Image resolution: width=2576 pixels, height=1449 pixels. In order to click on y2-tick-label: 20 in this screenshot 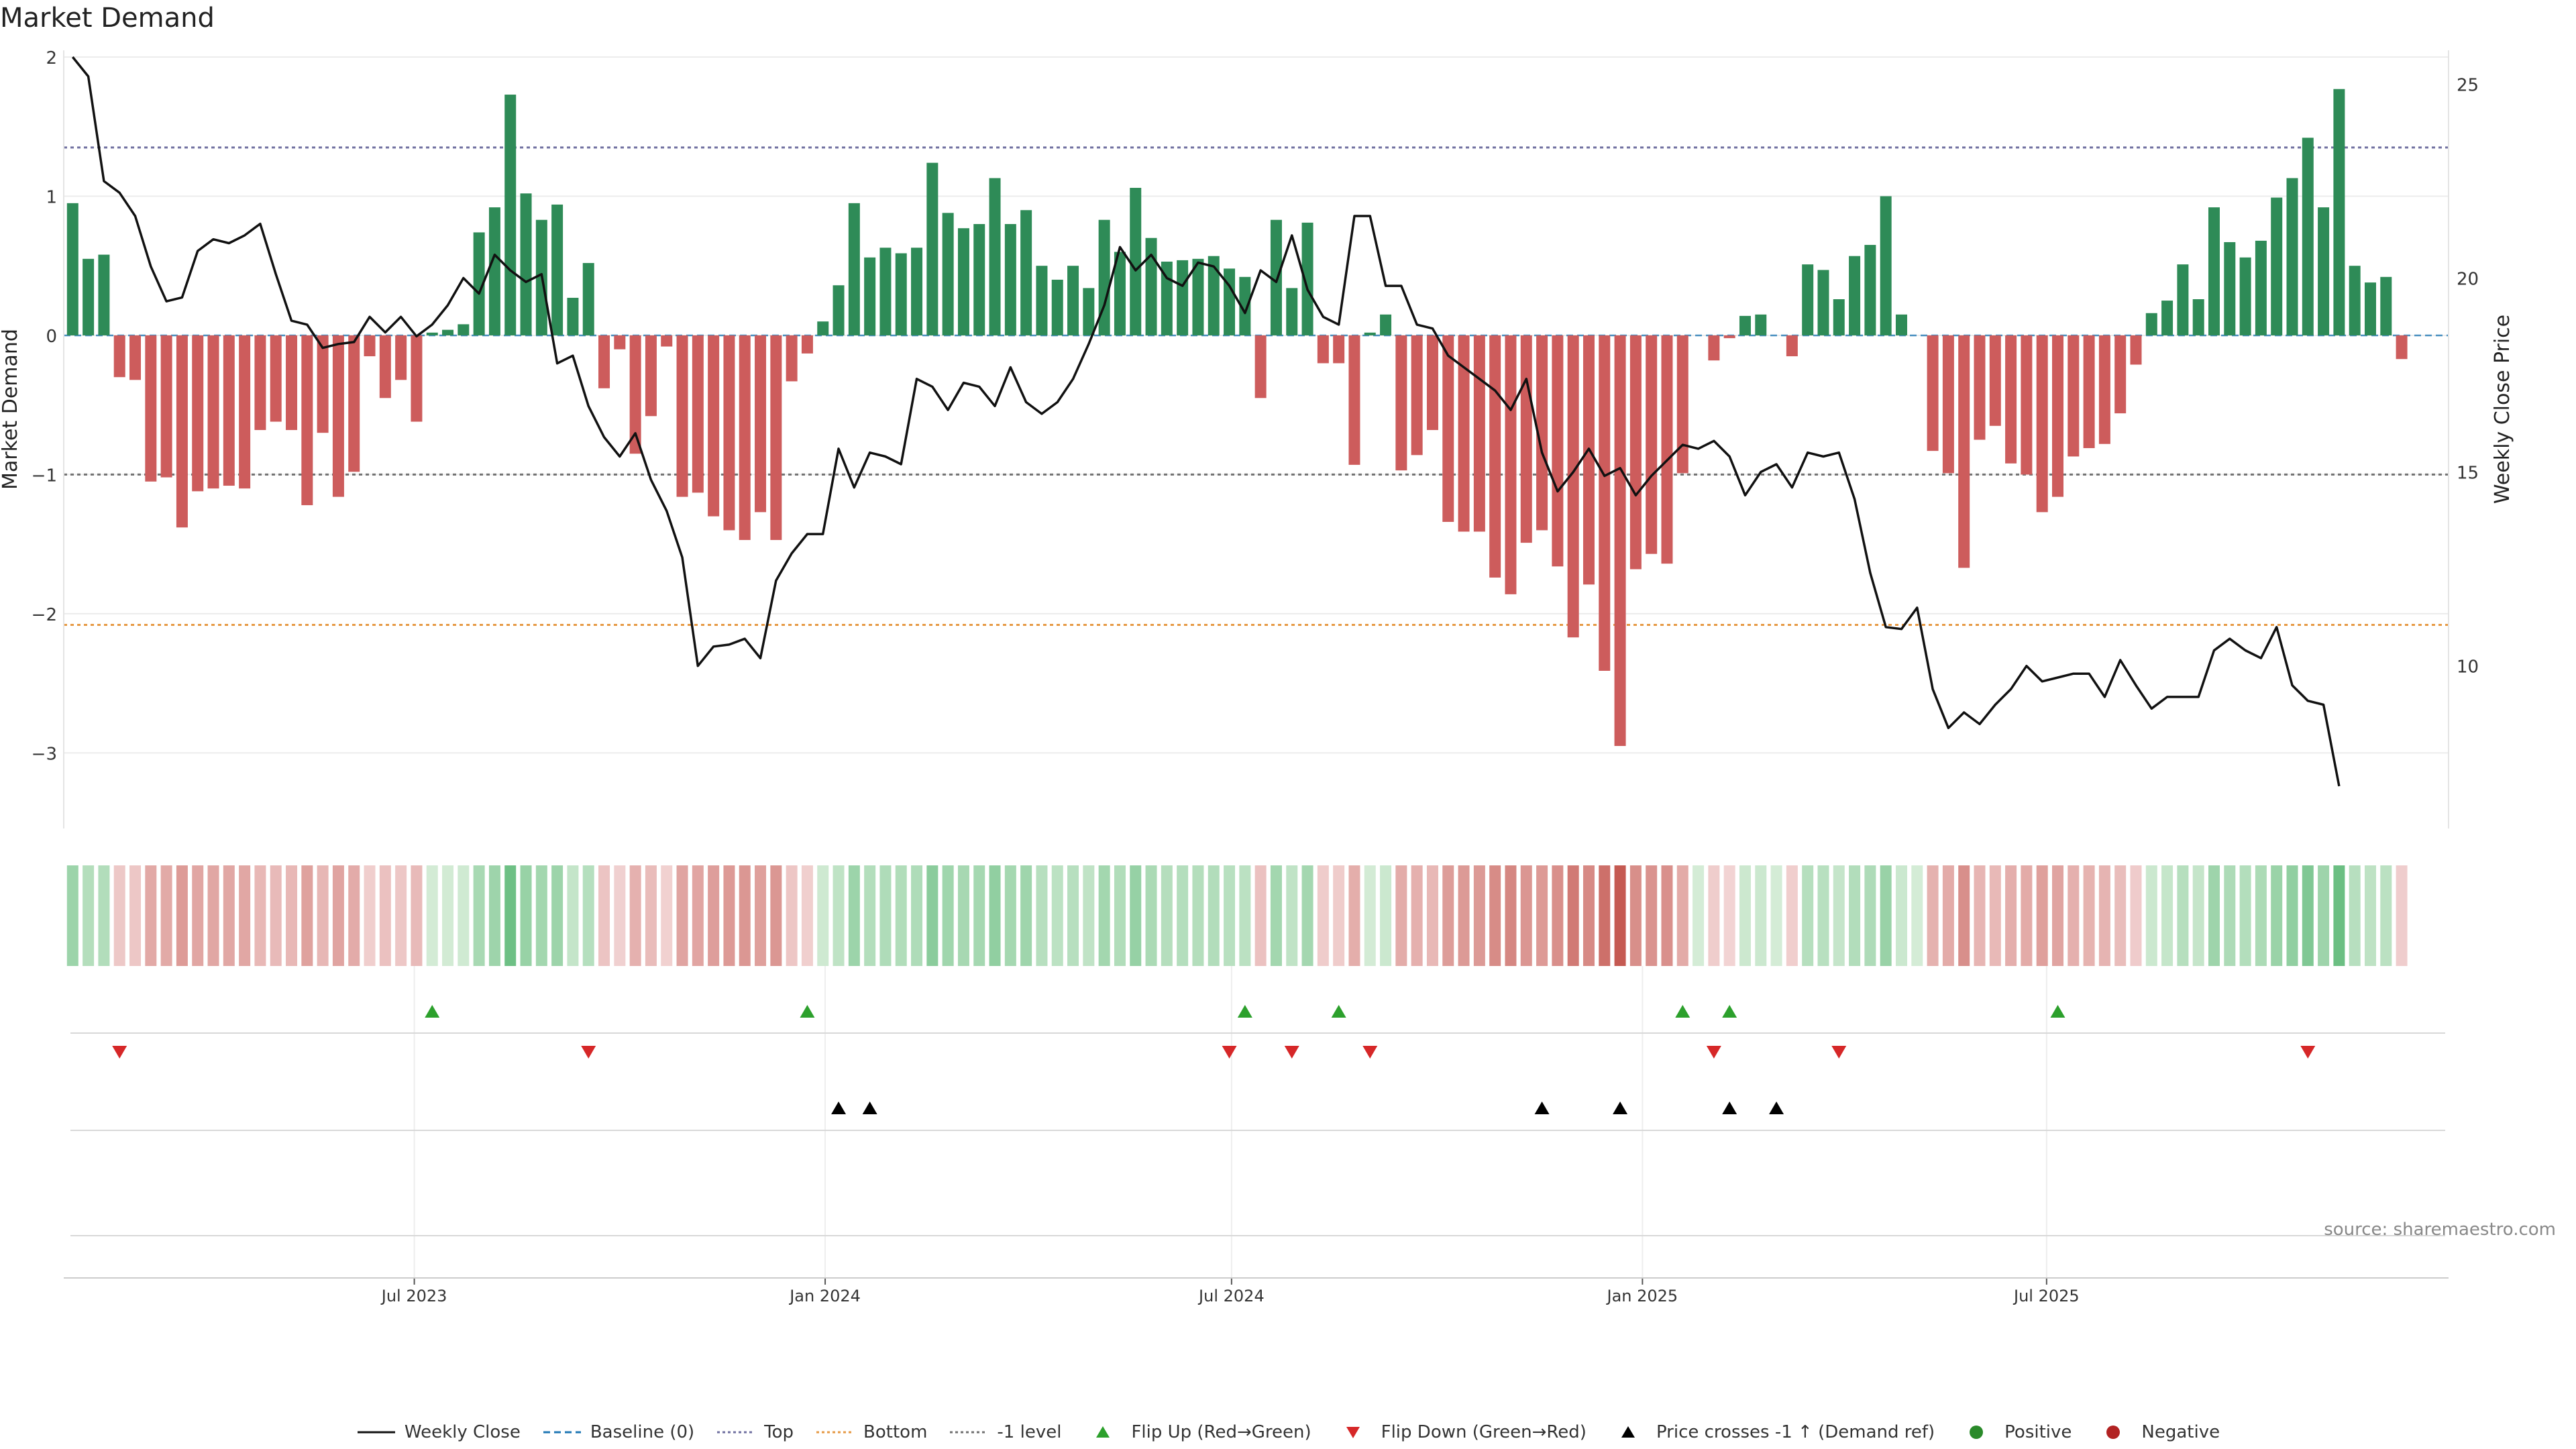, I will do `click(2468, 280)`.